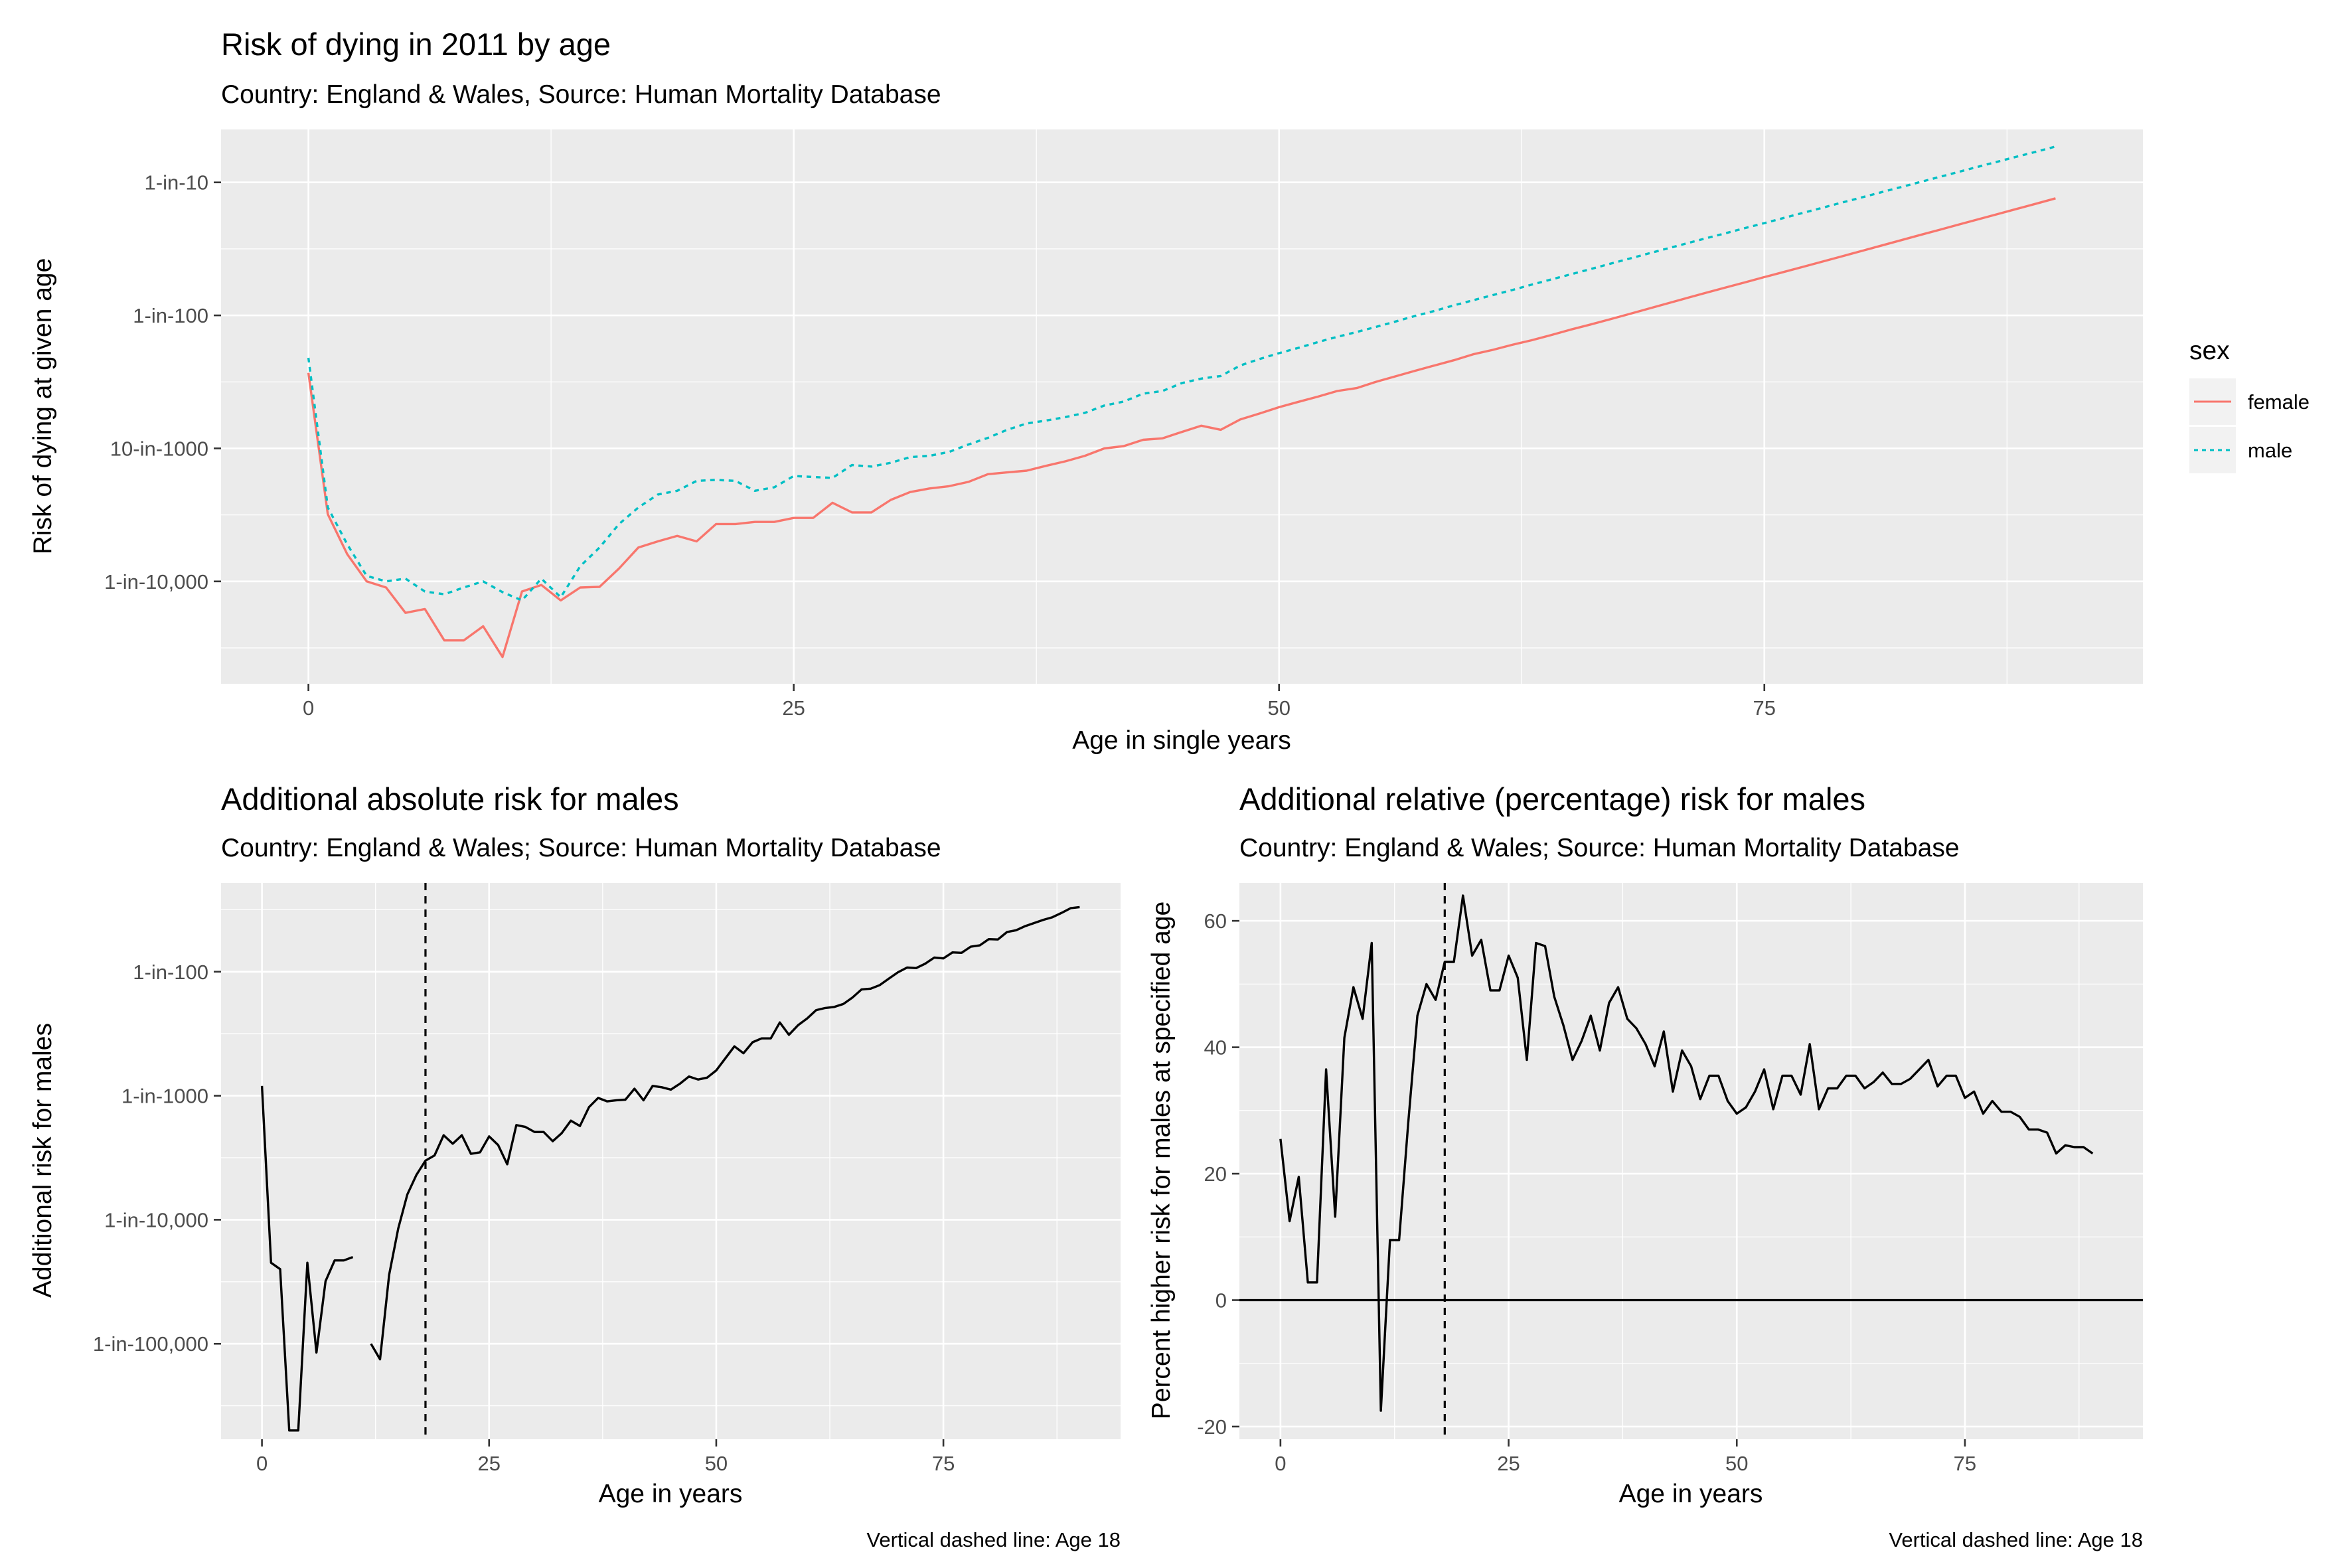 The height and width of the screenshot is (1568, 2352). What do you see at coordinates (177, 183) in the screenshot?
I see `top-plot-y-tick-label: 1-in-10` at bounding box center [177, 183].